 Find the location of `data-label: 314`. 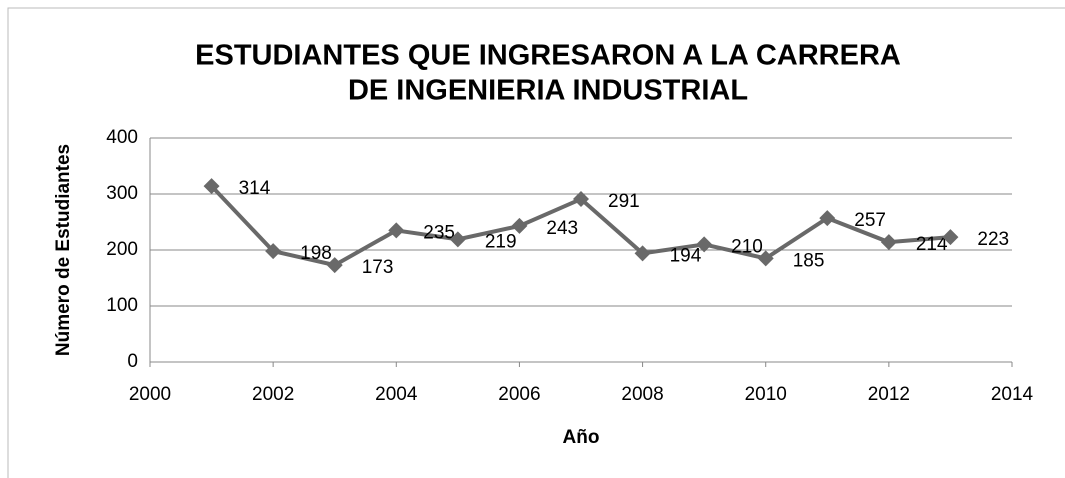

data-label: 314 is located at coordinates (255, 188).